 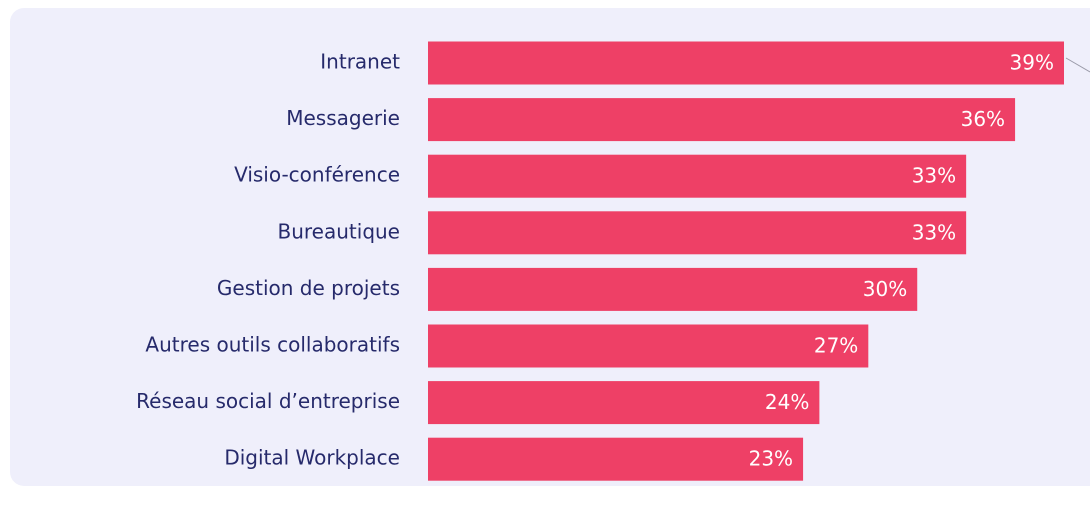 I want to click on data-label: 30%, so click(x=885, y=289).